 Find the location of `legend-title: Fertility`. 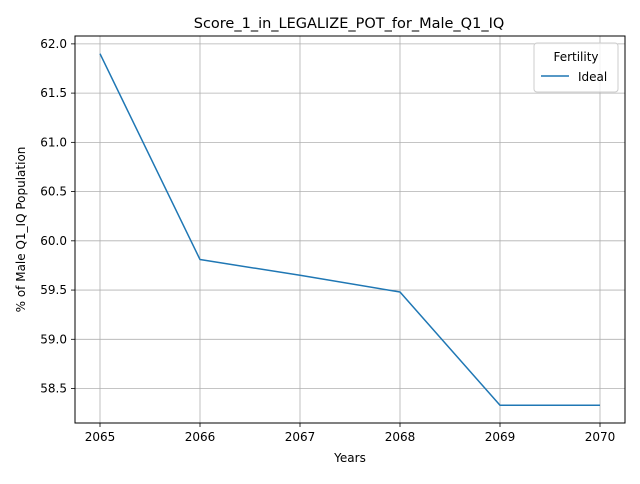

legend-title: Fertility is located at coordinates (575, 57).